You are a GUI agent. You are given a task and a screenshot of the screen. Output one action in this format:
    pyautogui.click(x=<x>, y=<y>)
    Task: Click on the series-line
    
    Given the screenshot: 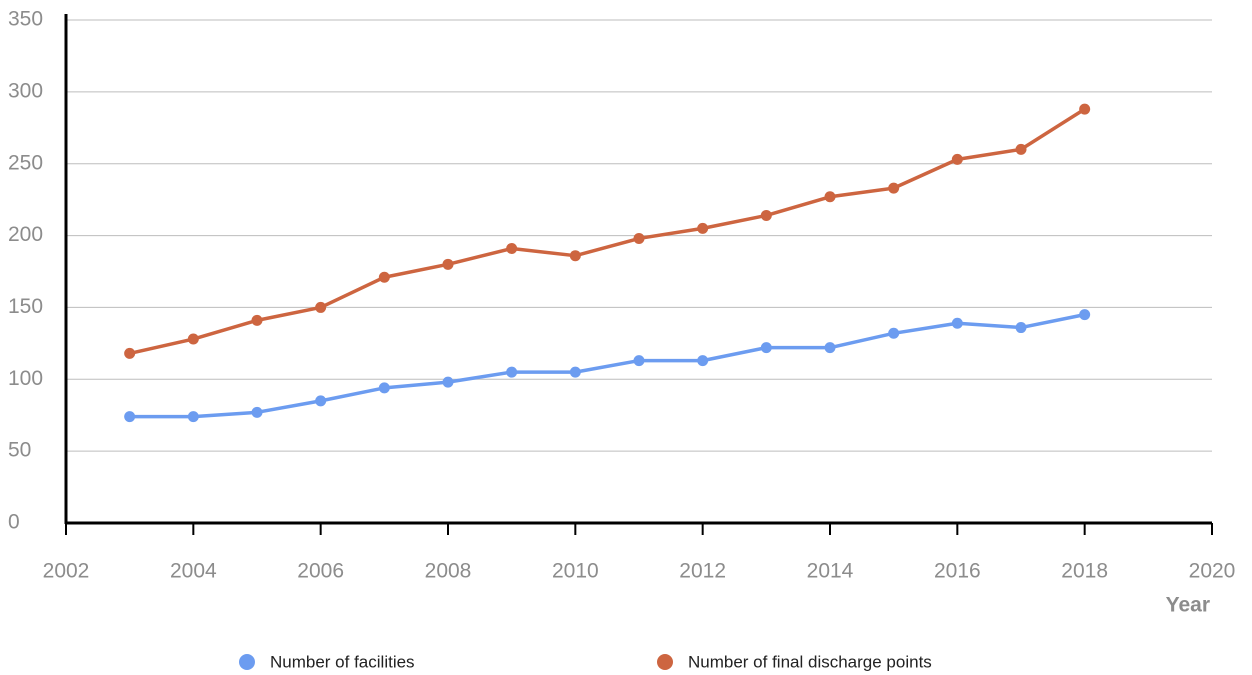 What is the action you would take?
    pyautogui.click(x=607, y=365)
    